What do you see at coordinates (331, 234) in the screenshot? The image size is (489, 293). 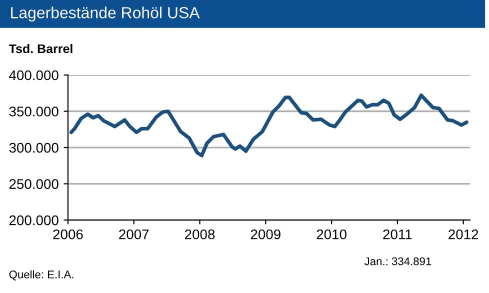 I see `x-tick-label: 2010` at bounding box center [331, 234].